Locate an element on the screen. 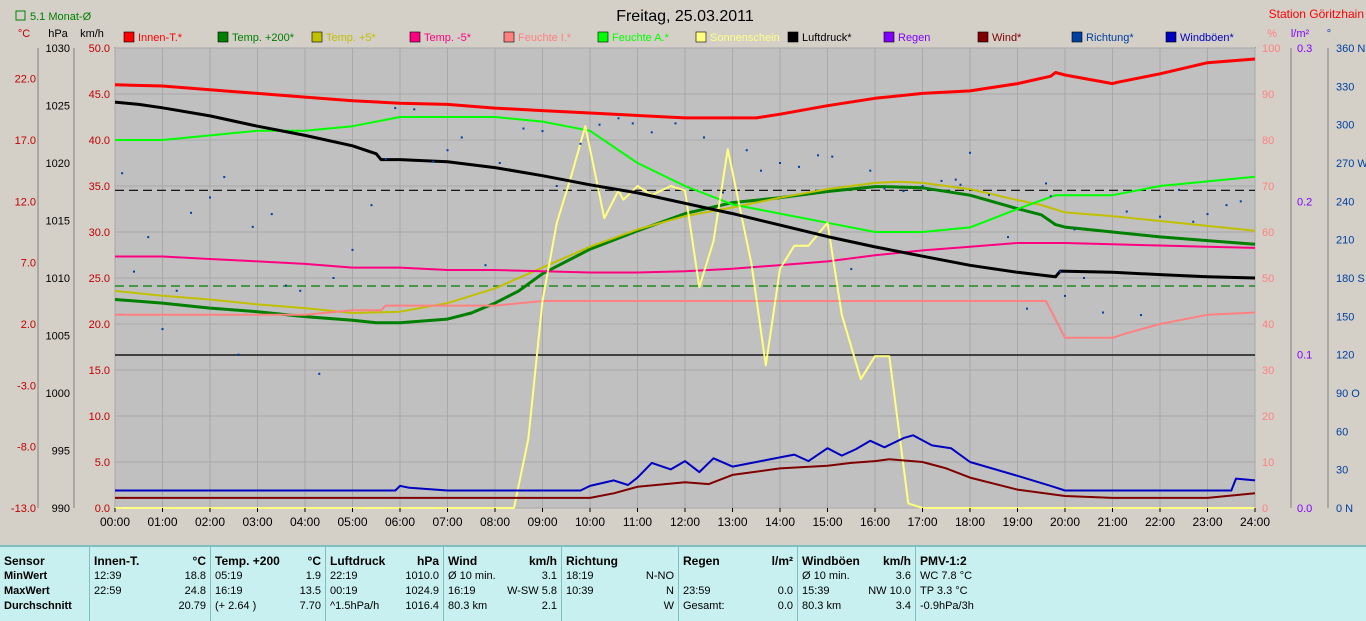 The height and width of the screenshot is (621, 1366). direction-unit: ° is located at coordinates (1329, 34).